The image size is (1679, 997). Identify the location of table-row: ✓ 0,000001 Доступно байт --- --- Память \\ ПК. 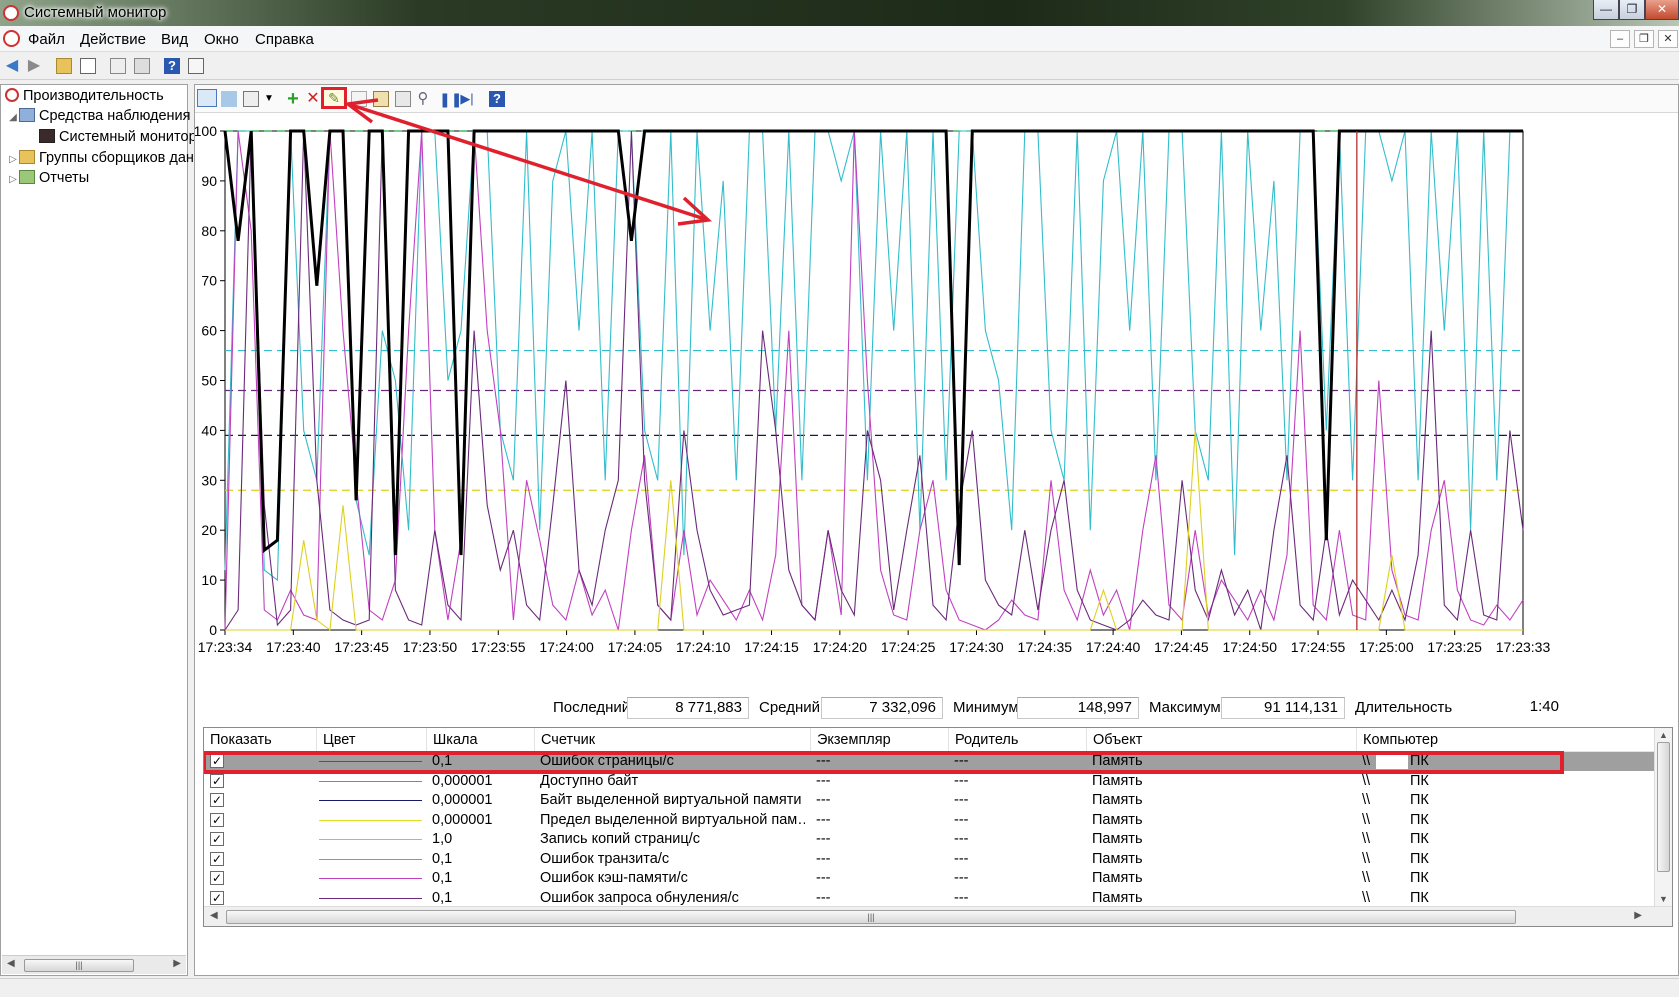
(929, 781).